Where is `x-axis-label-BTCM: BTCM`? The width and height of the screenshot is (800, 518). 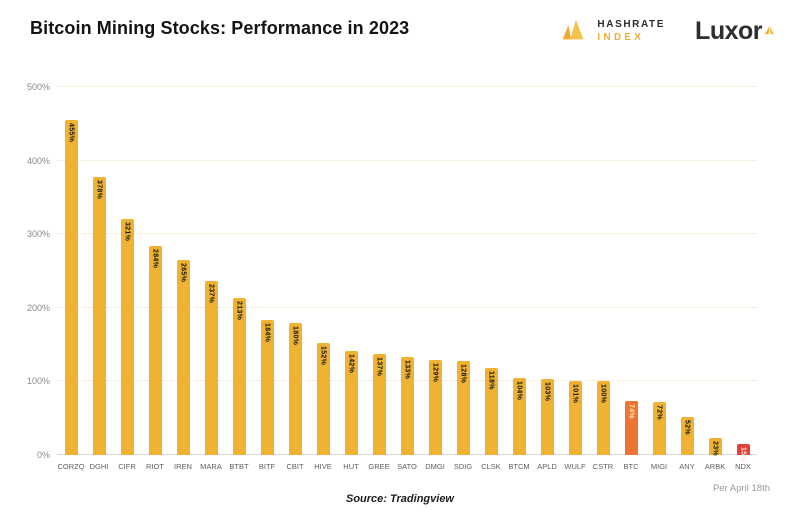
x-axis-label-BTCM: BTCM is located at coordinates (519, 466).